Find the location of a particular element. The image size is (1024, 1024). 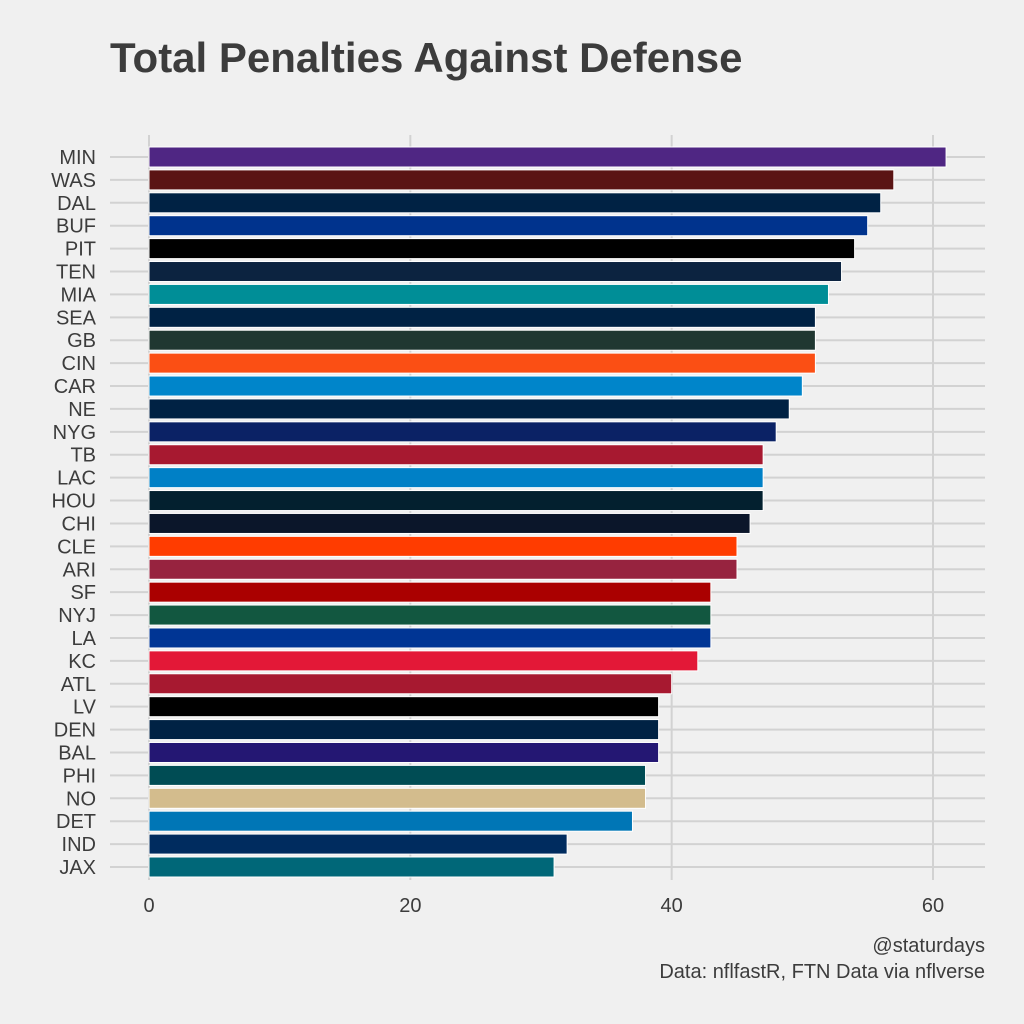

bar-den is located at coordinates (404, 730).